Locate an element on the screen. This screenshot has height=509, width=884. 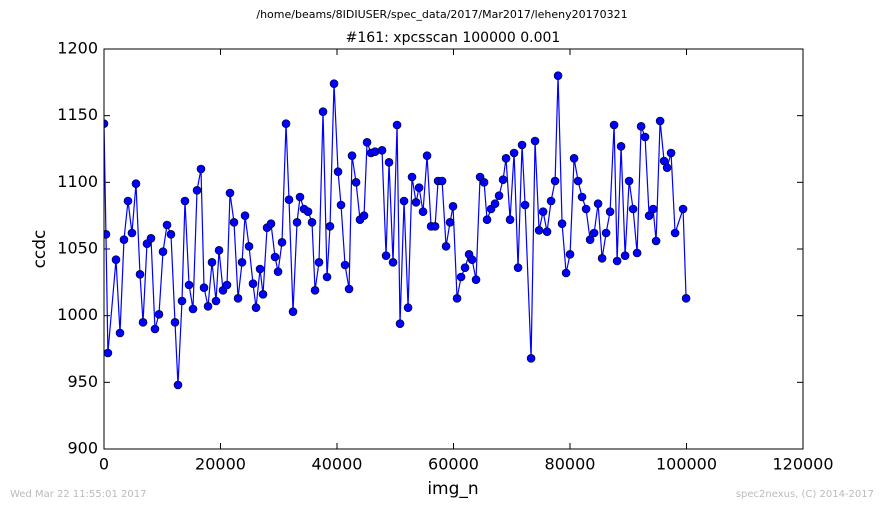
y-tick-label: 1200 is located at coordinates (77, 48).